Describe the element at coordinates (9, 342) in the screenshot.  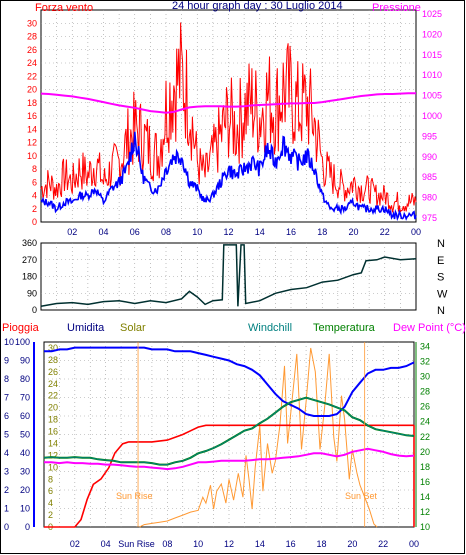
I see `rain-tick-label: 10` at that location.